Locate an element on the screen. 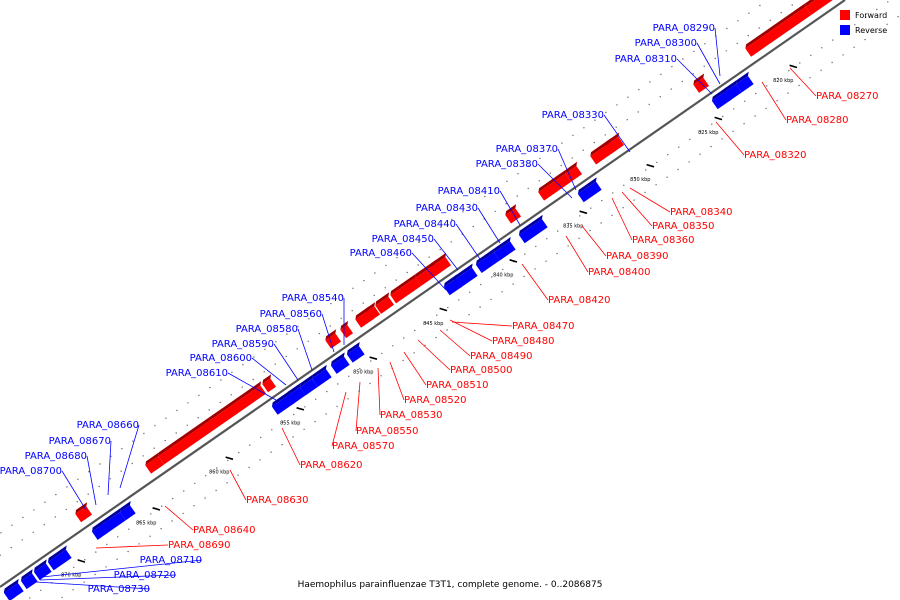 The width and height of the screenshot is (900, 600). gene-label: PARA_08700 is located at coordinates (31, 471).